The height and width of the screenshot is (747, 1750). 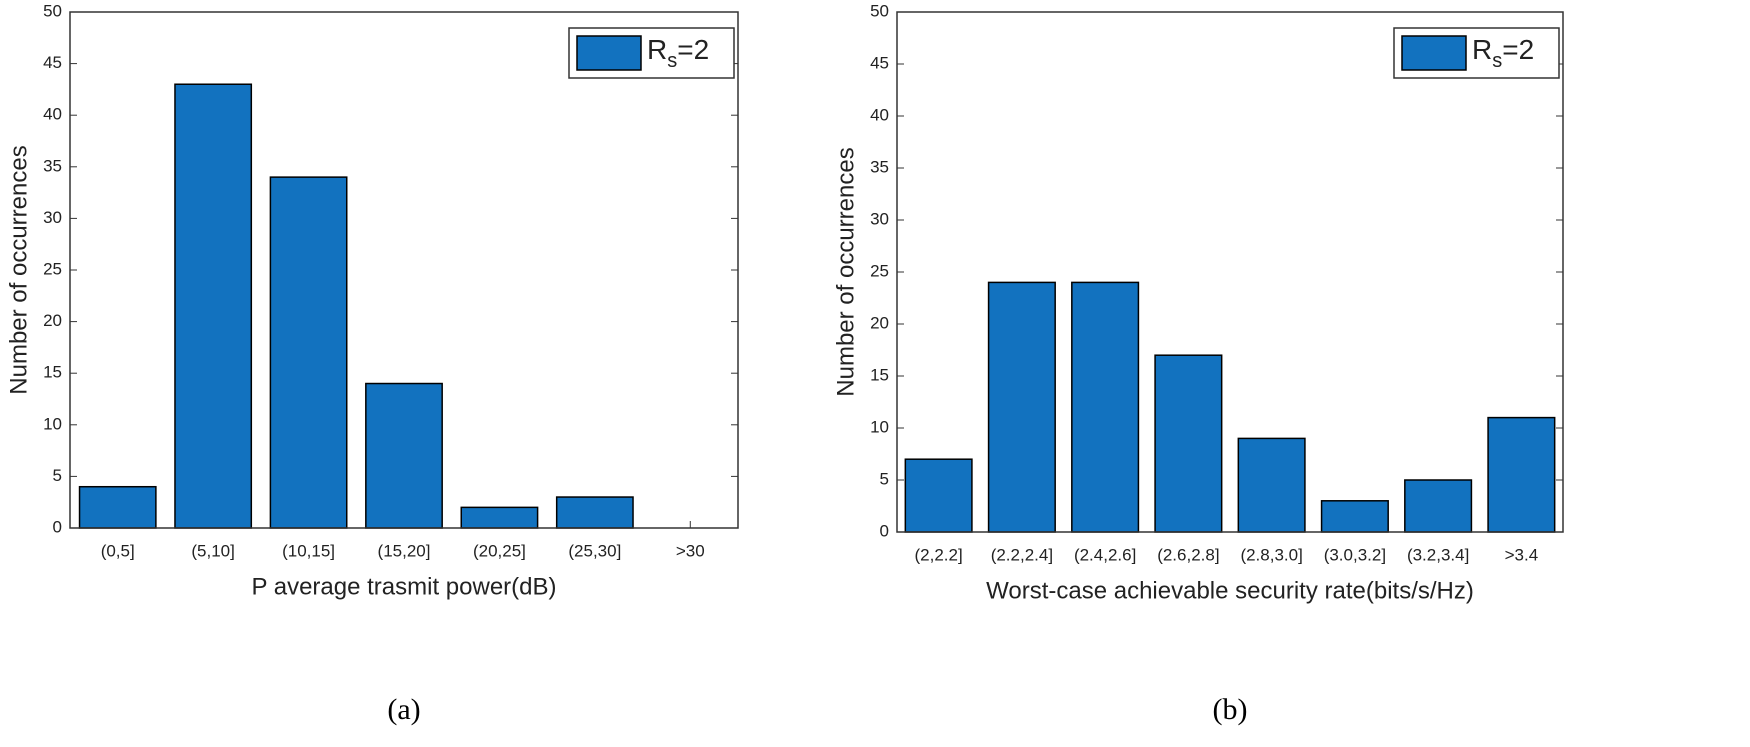 What do you see at coordinates (212, 550) in the screenshot?
I see `x-tick-label: (5,10]` at bounding box center [212, 550].